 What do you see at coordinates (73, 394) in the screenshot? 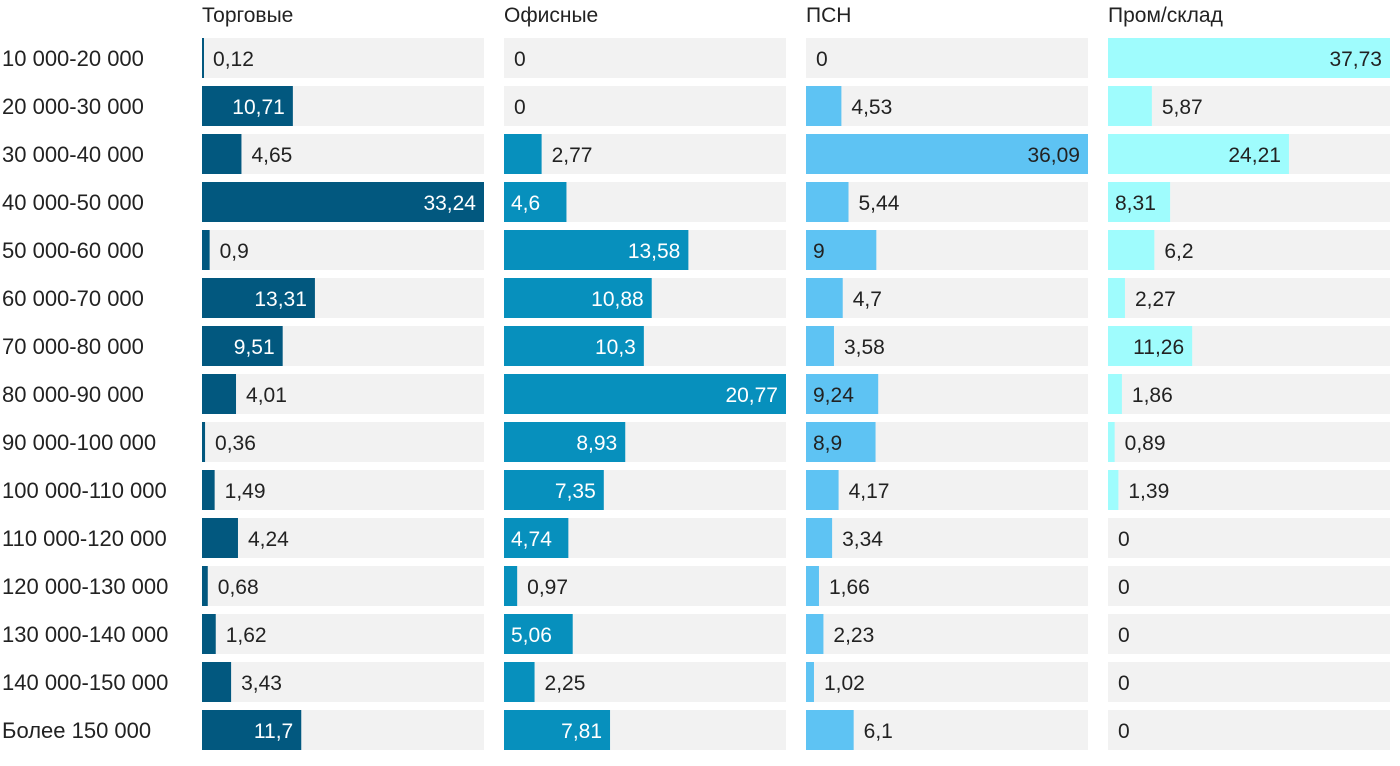
I see `row-label: 80 000-90 000` at bounding box center [73, 394].